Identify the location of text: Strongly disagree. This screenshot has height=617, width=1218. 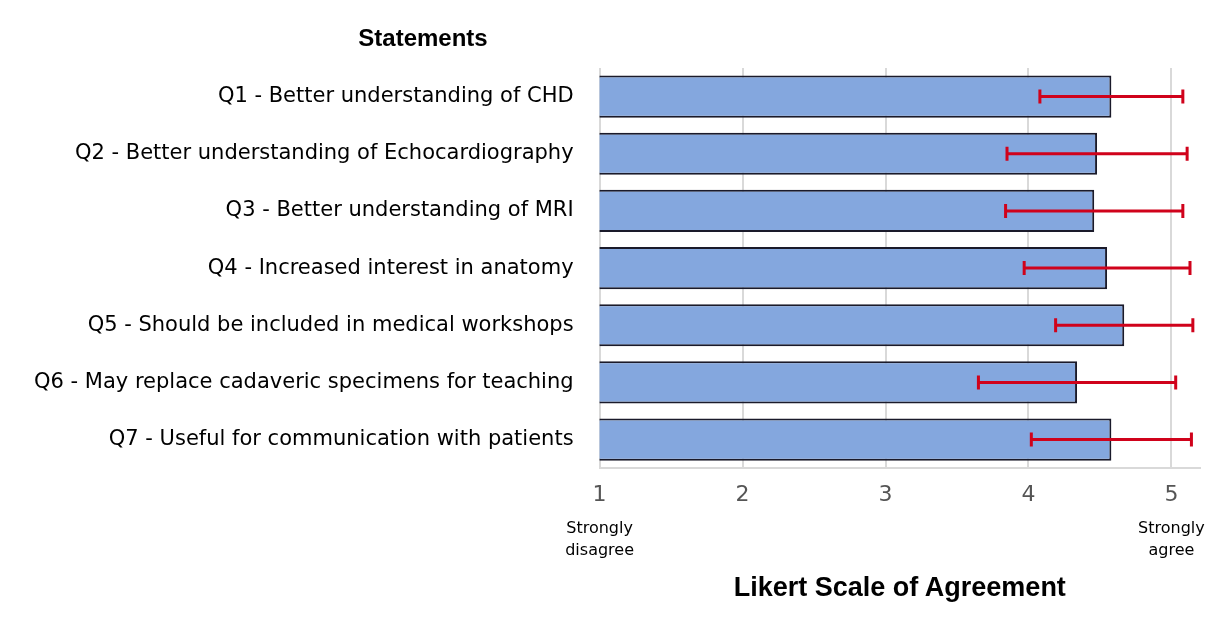
(600, 539).